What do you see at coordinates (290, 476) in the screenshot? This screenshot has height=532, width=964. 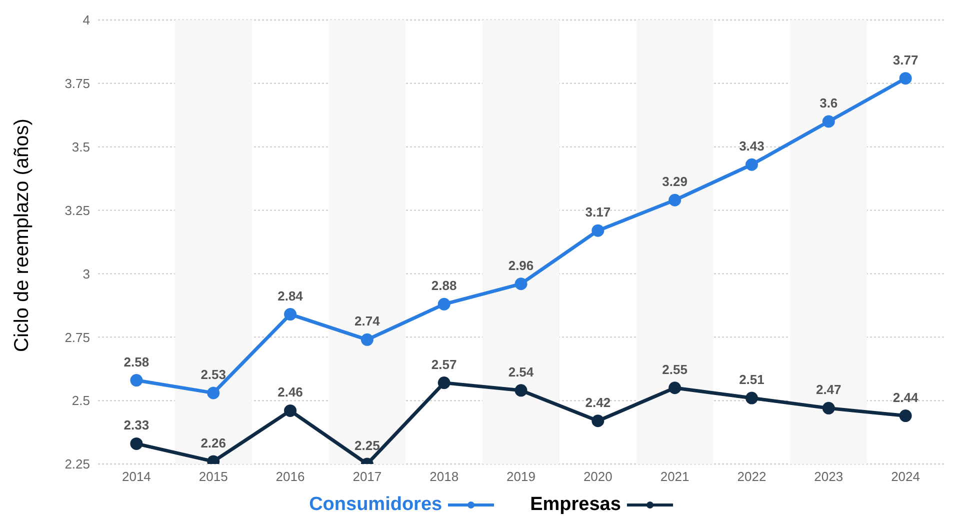 I see `x-tick-label: 2016` at bounding box center [290, 476].